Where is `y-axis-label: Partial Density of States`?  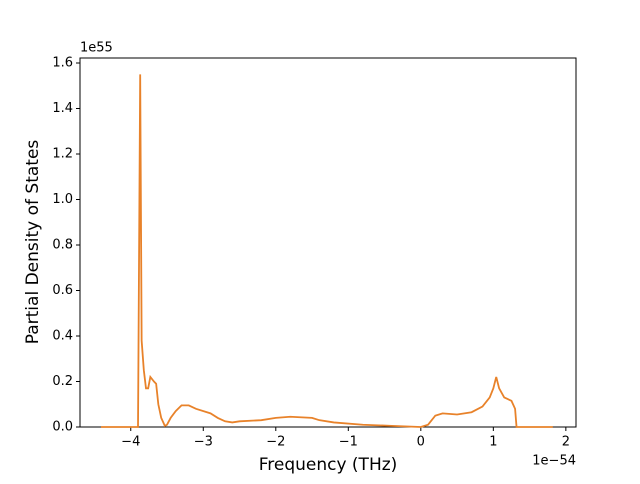
y-axis-label: Partial Density of States is located at coordinates (33, 242).